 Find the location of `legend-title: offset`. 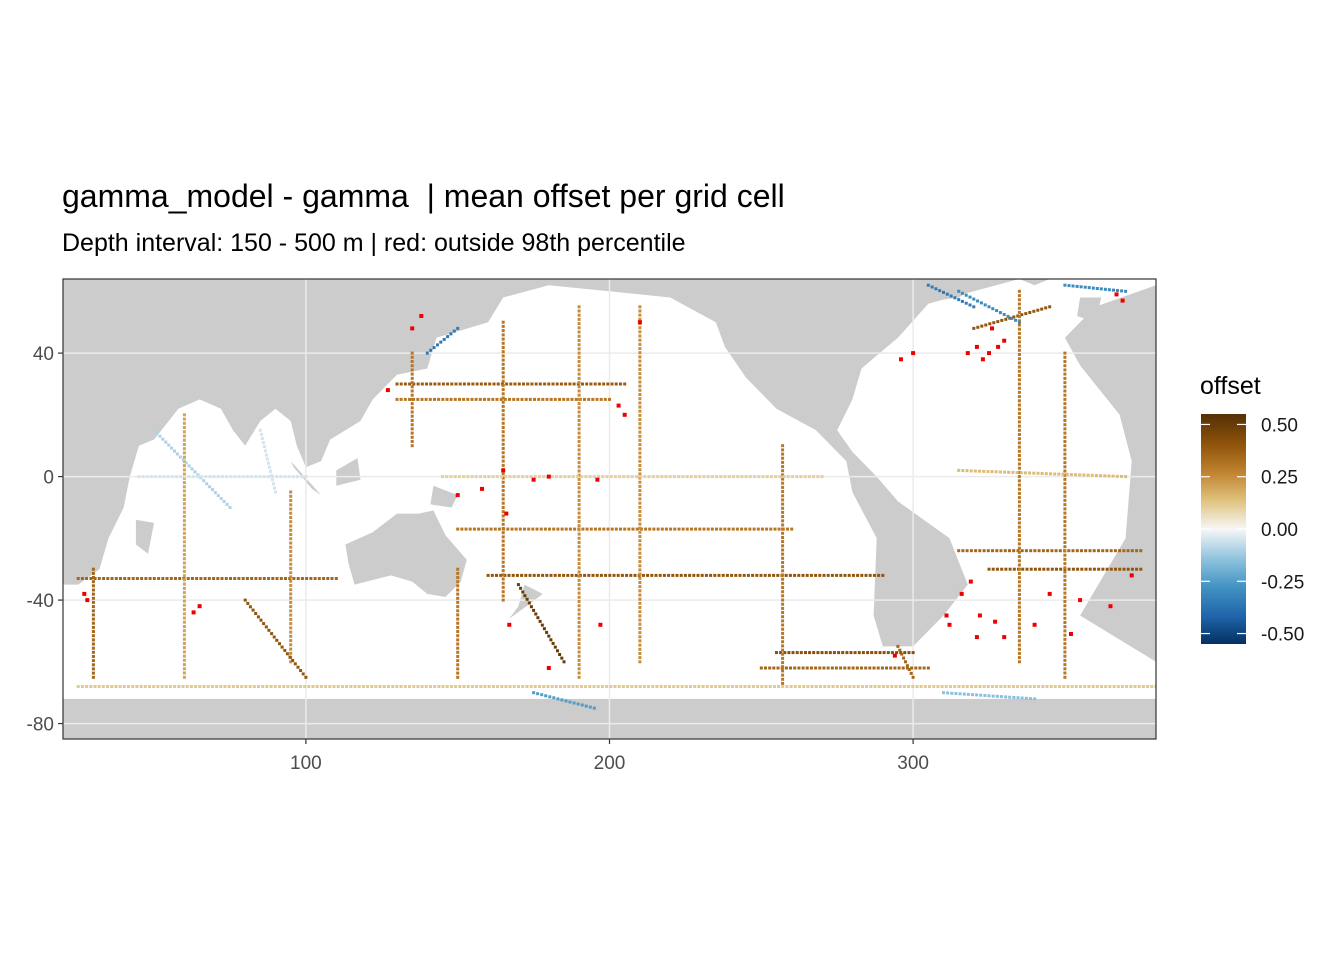

legend-title: offset is located at coordinates (1230, 386).